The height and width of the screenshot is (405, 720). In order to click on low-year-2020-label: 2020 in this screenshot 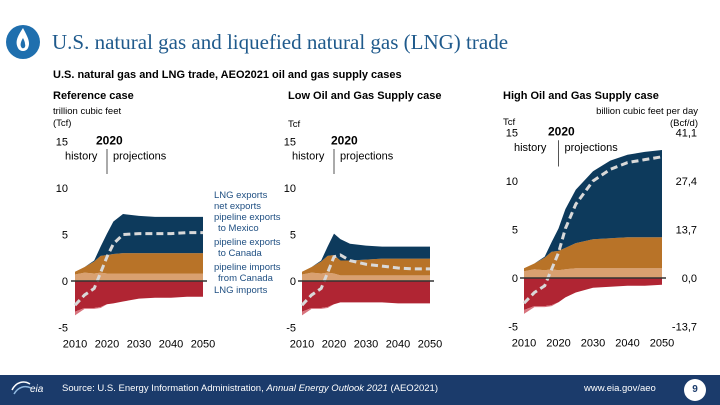, I will do `click(344, 140)`.